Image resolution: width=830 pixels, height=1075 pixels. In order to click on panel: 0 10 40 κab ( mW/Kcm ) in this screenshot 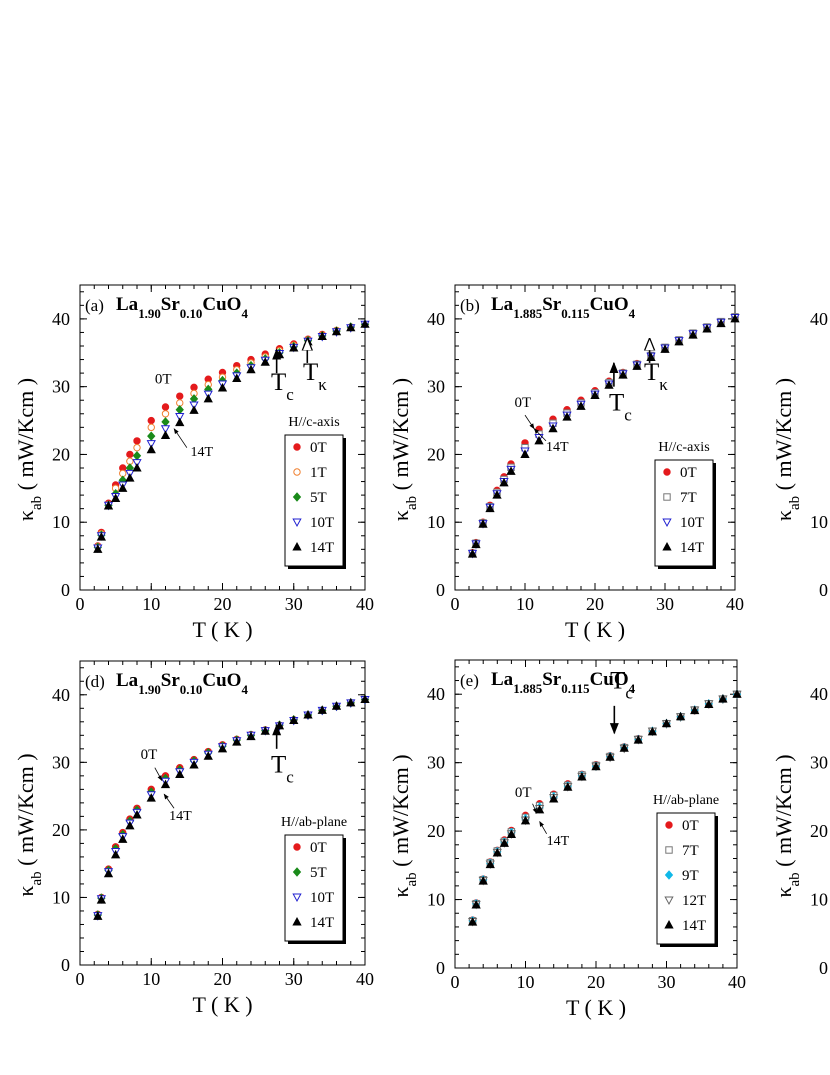, I will do `click(799, 454)`.